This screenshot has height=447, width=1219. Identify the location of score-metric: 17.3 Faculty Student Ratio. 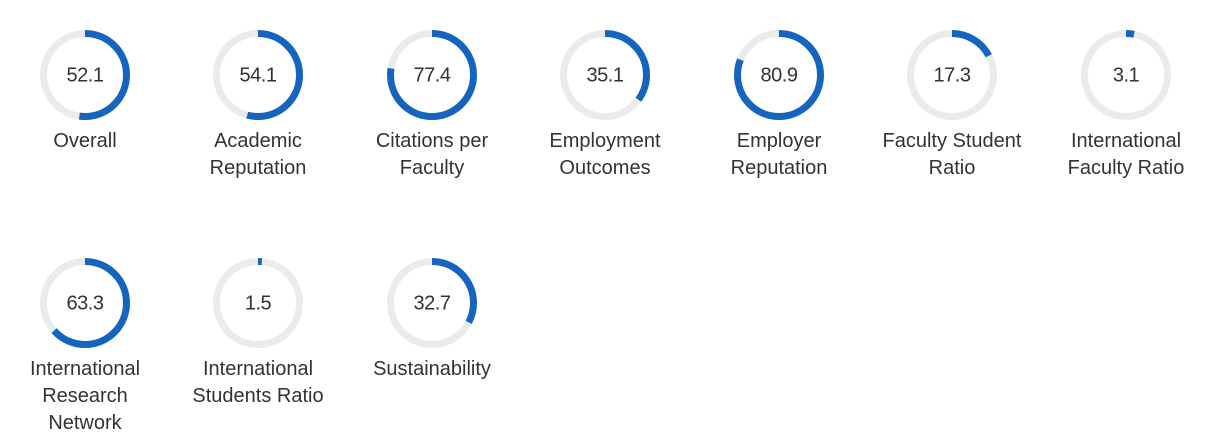
(952, 105).